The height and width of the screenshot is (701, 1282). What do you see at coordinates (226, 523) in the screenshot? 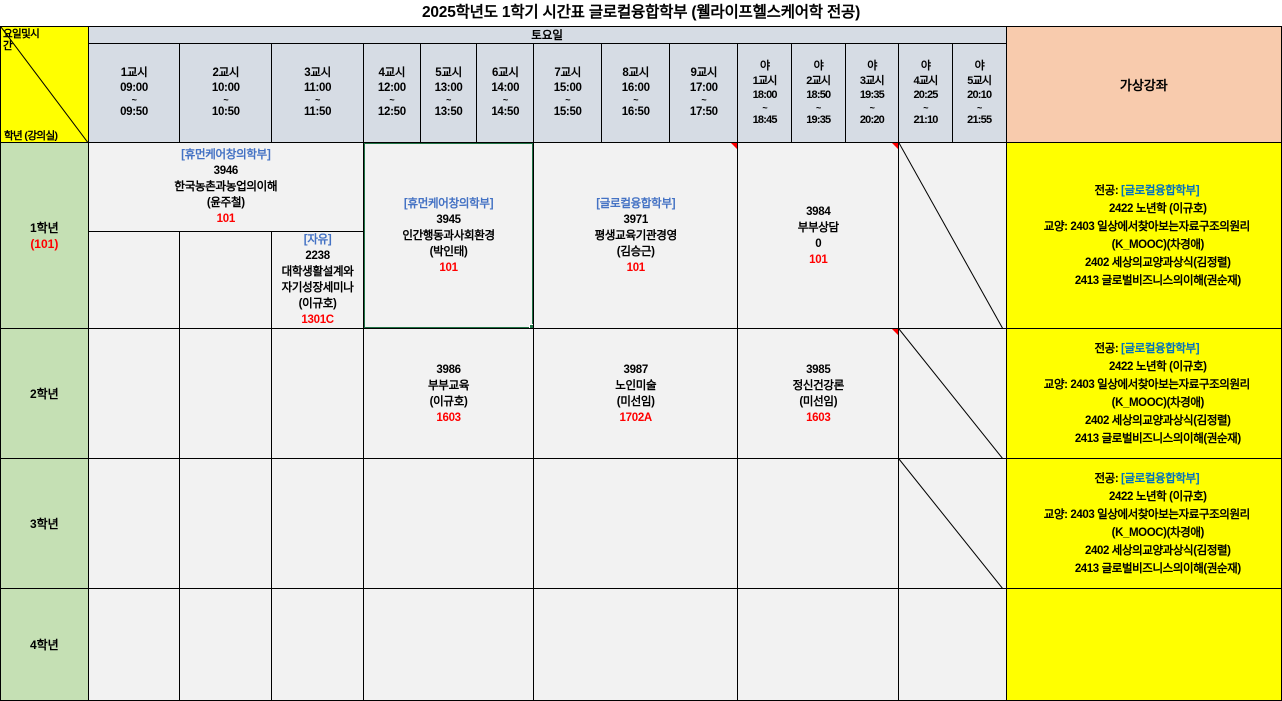
I see `empty-cell-y3-p2` at bounding box center [226, 523].